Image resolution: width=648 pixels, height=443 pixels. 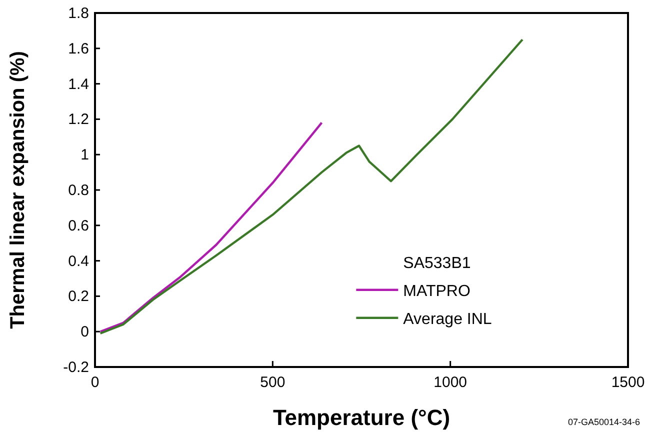 What do you see at coordinates (436, 291) in the screenshot?
I see `legend-label: MATPRO` at bounding box center [436, 291].